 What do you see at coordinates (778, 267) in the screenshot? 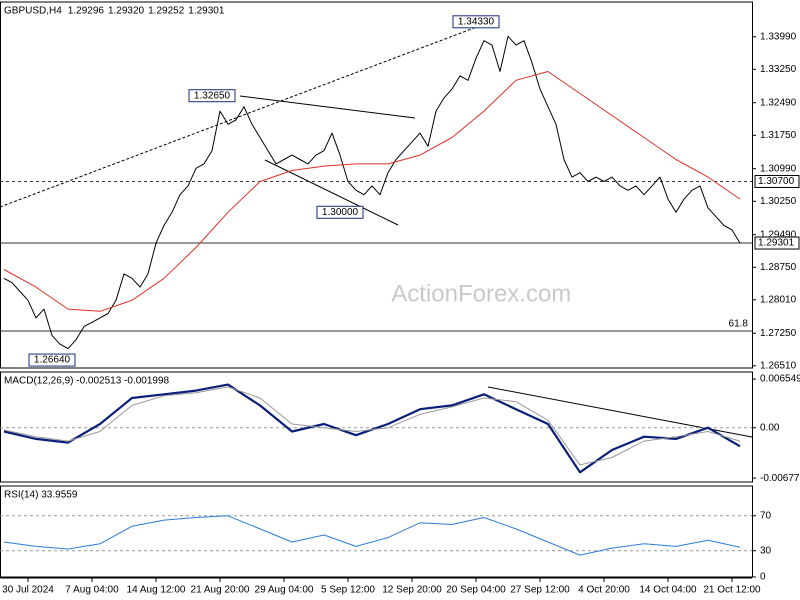
I see `y-tick-label: 1.28750` at bounding box center [778, 267].